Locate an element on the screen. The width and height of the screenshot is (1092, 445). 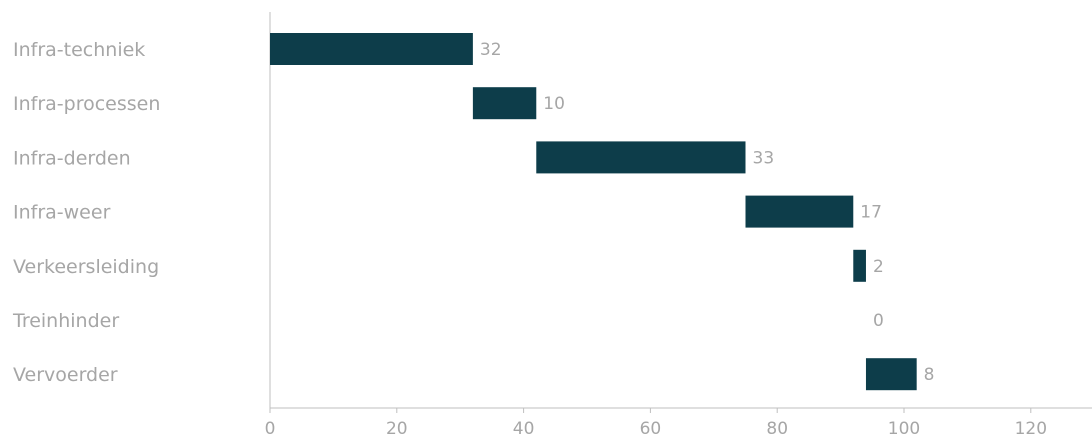
x-tick-label: 100 is located at coordinates (904, 429).